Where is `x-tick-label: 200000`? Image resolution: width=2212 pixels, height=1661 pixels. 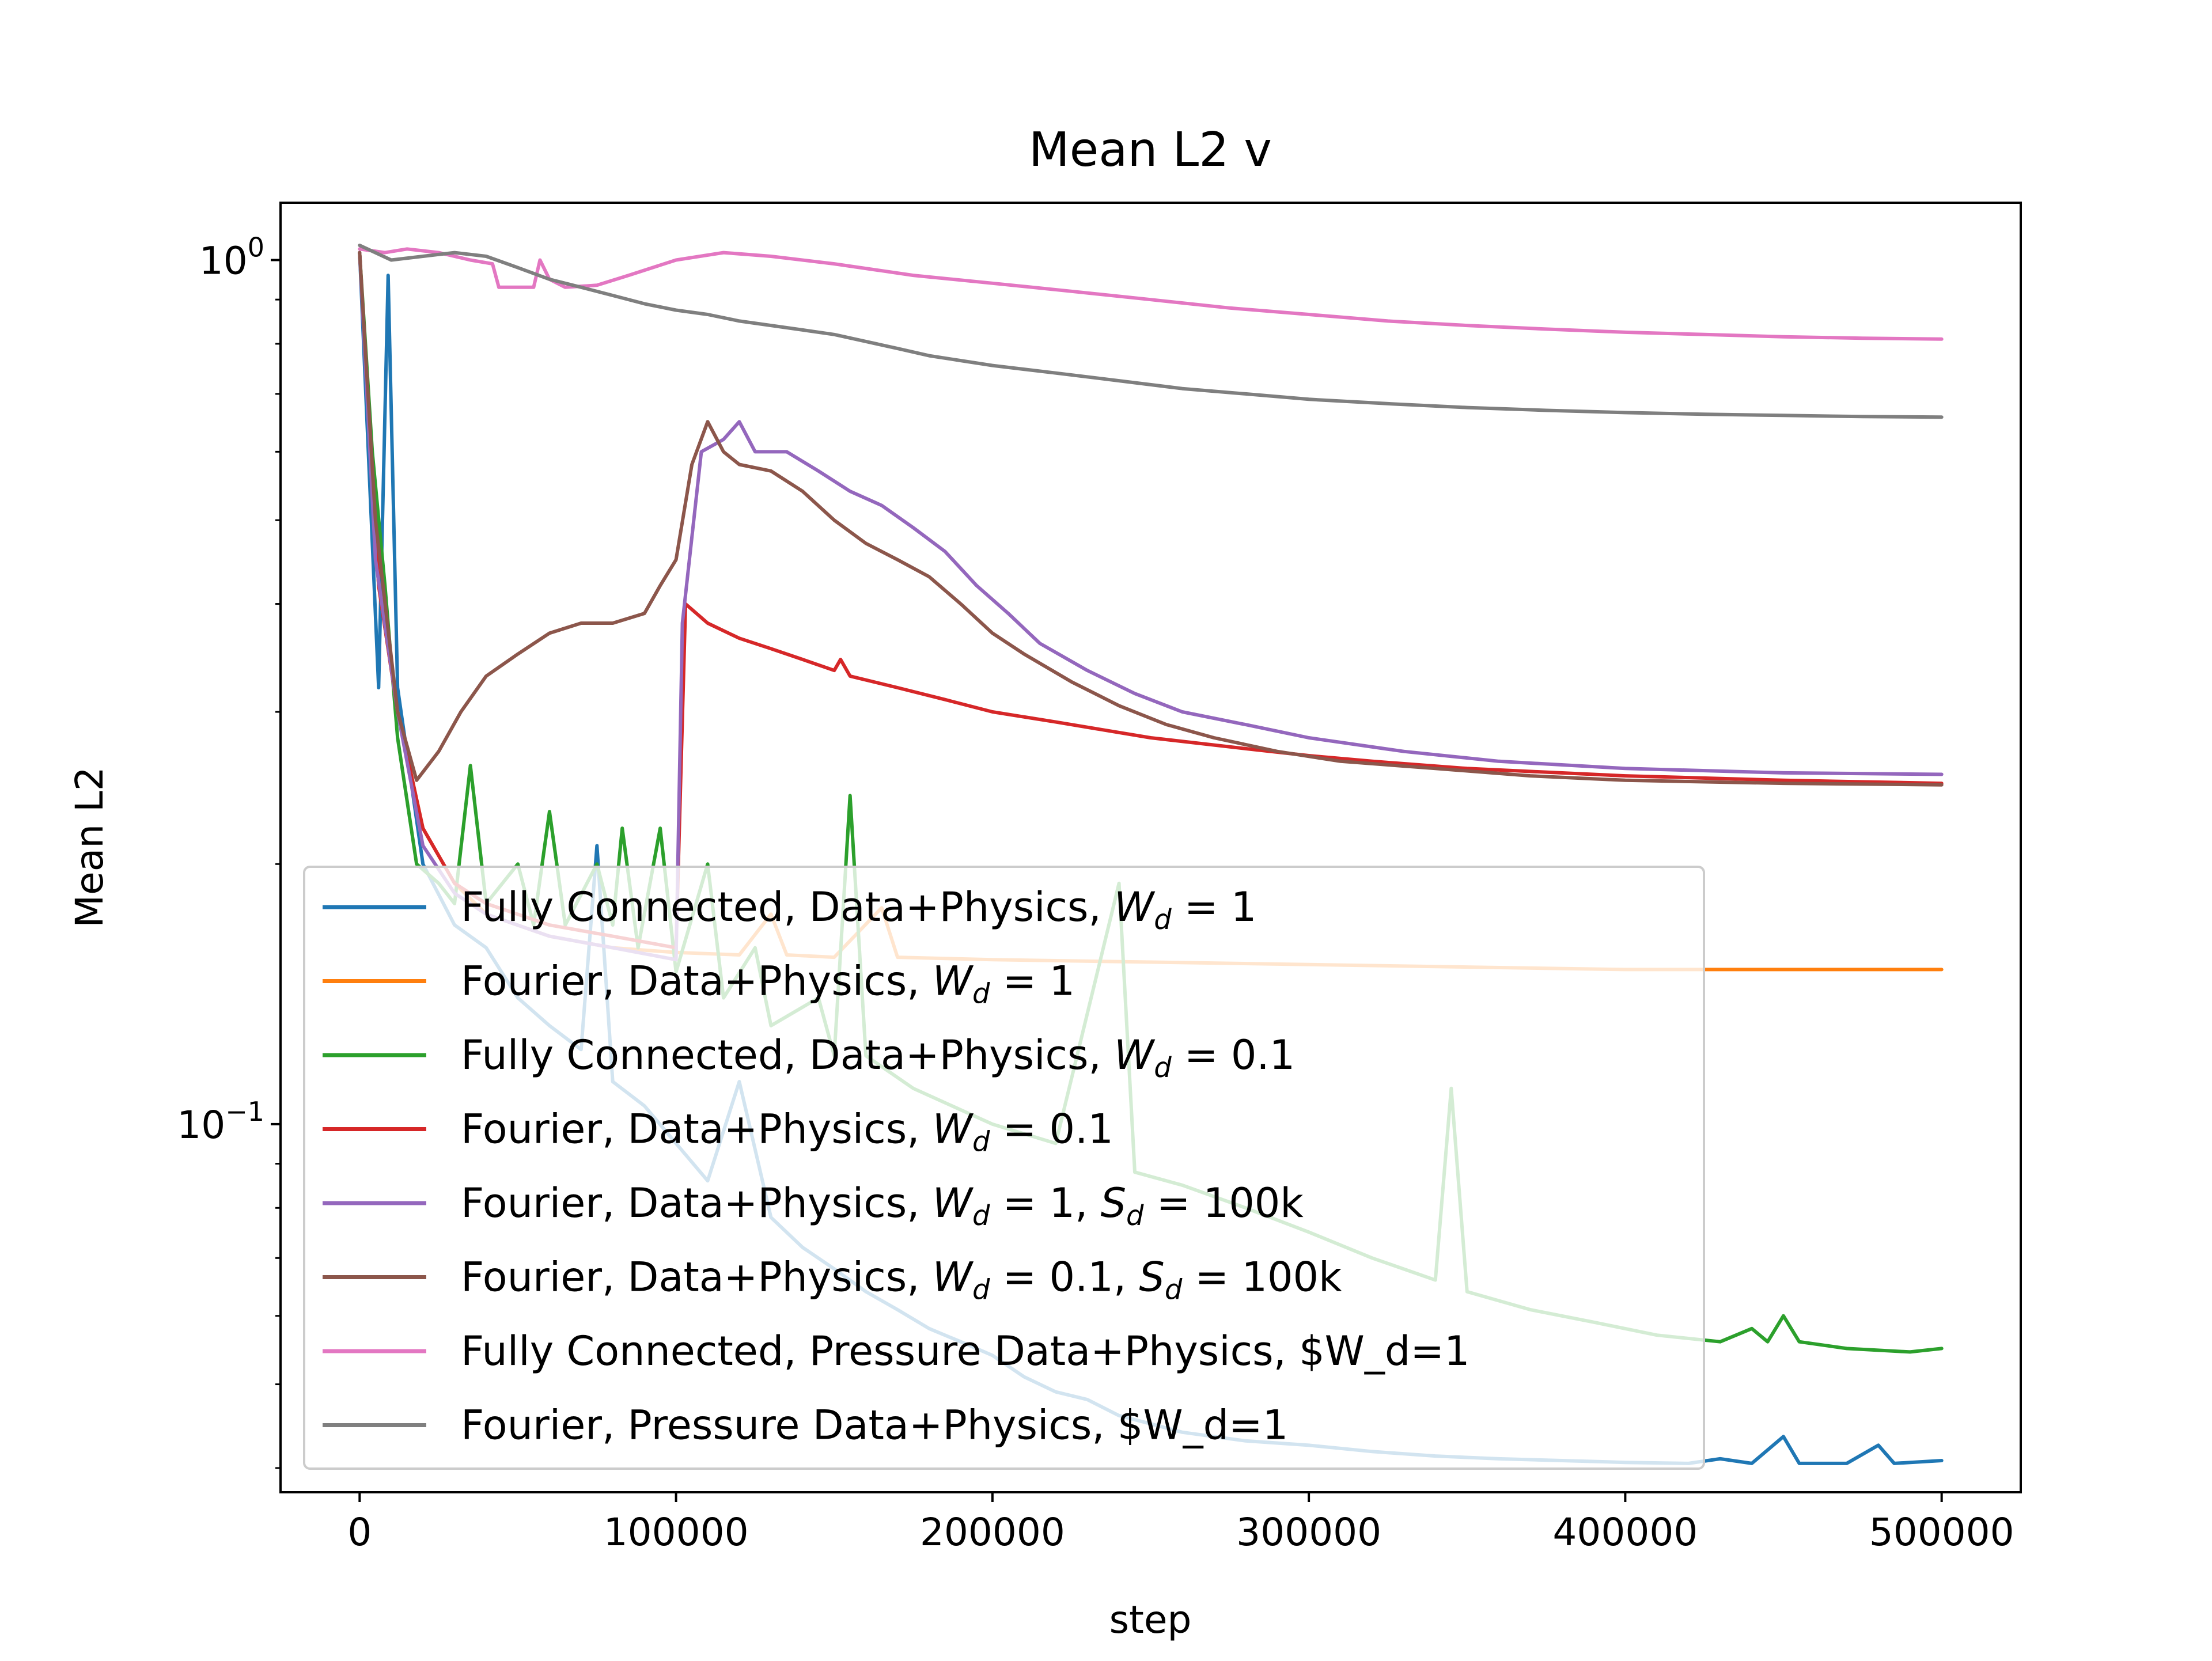 x-tick-label: 200000 is located at coordinates (992, 1532).